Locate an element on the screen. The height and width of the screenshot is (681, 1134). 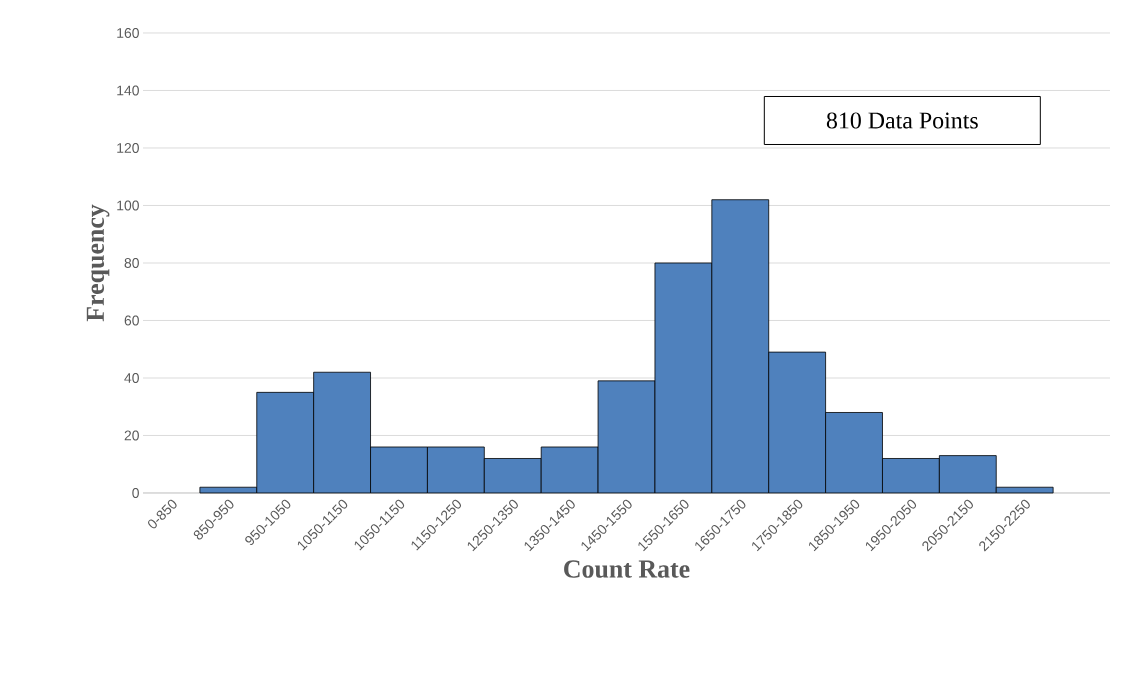
y-tick-label: 120 is located at coordinates (128, 148).